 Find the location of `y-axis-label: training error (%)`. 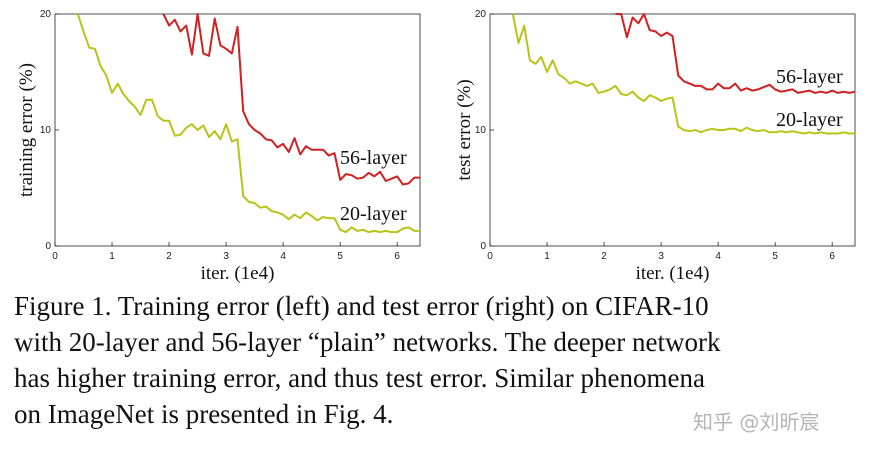

y-axis-label: training error (%) is located at coordinates (26, 130).